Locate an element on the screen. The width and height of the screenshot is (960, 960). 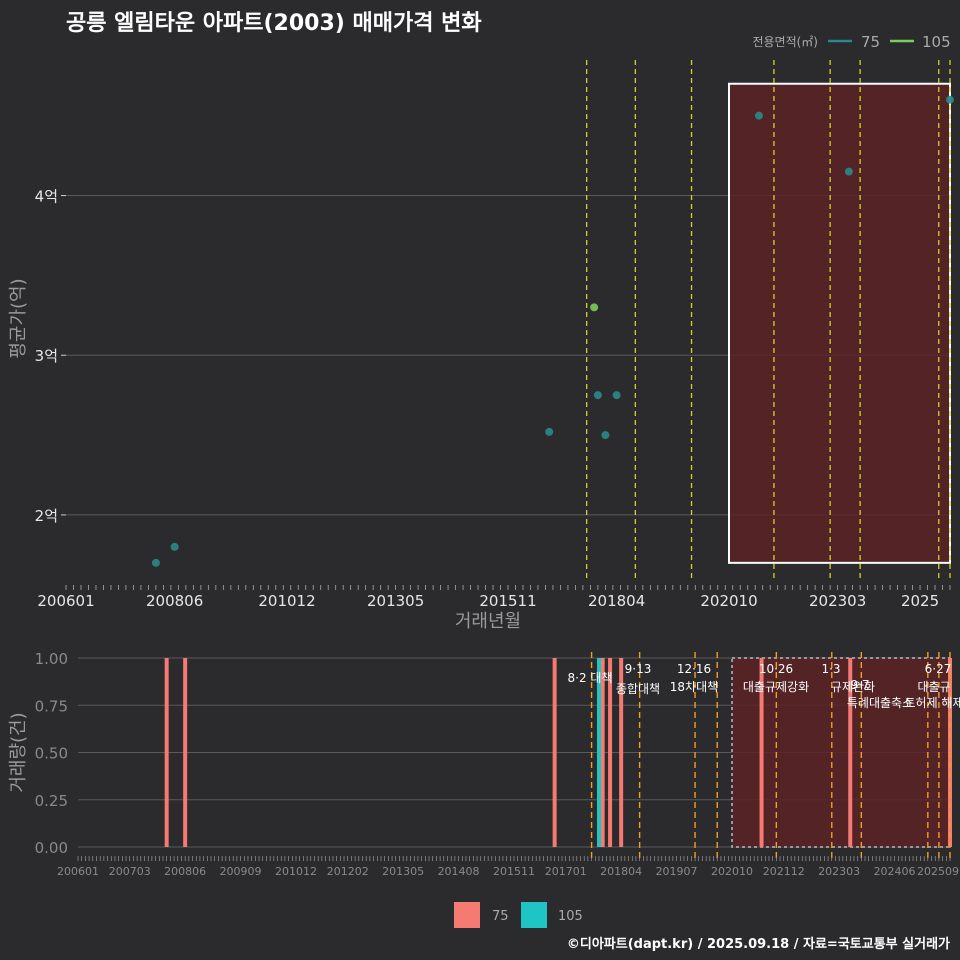
y-tick-label: 0.75 is located at coordinates (51, 706).